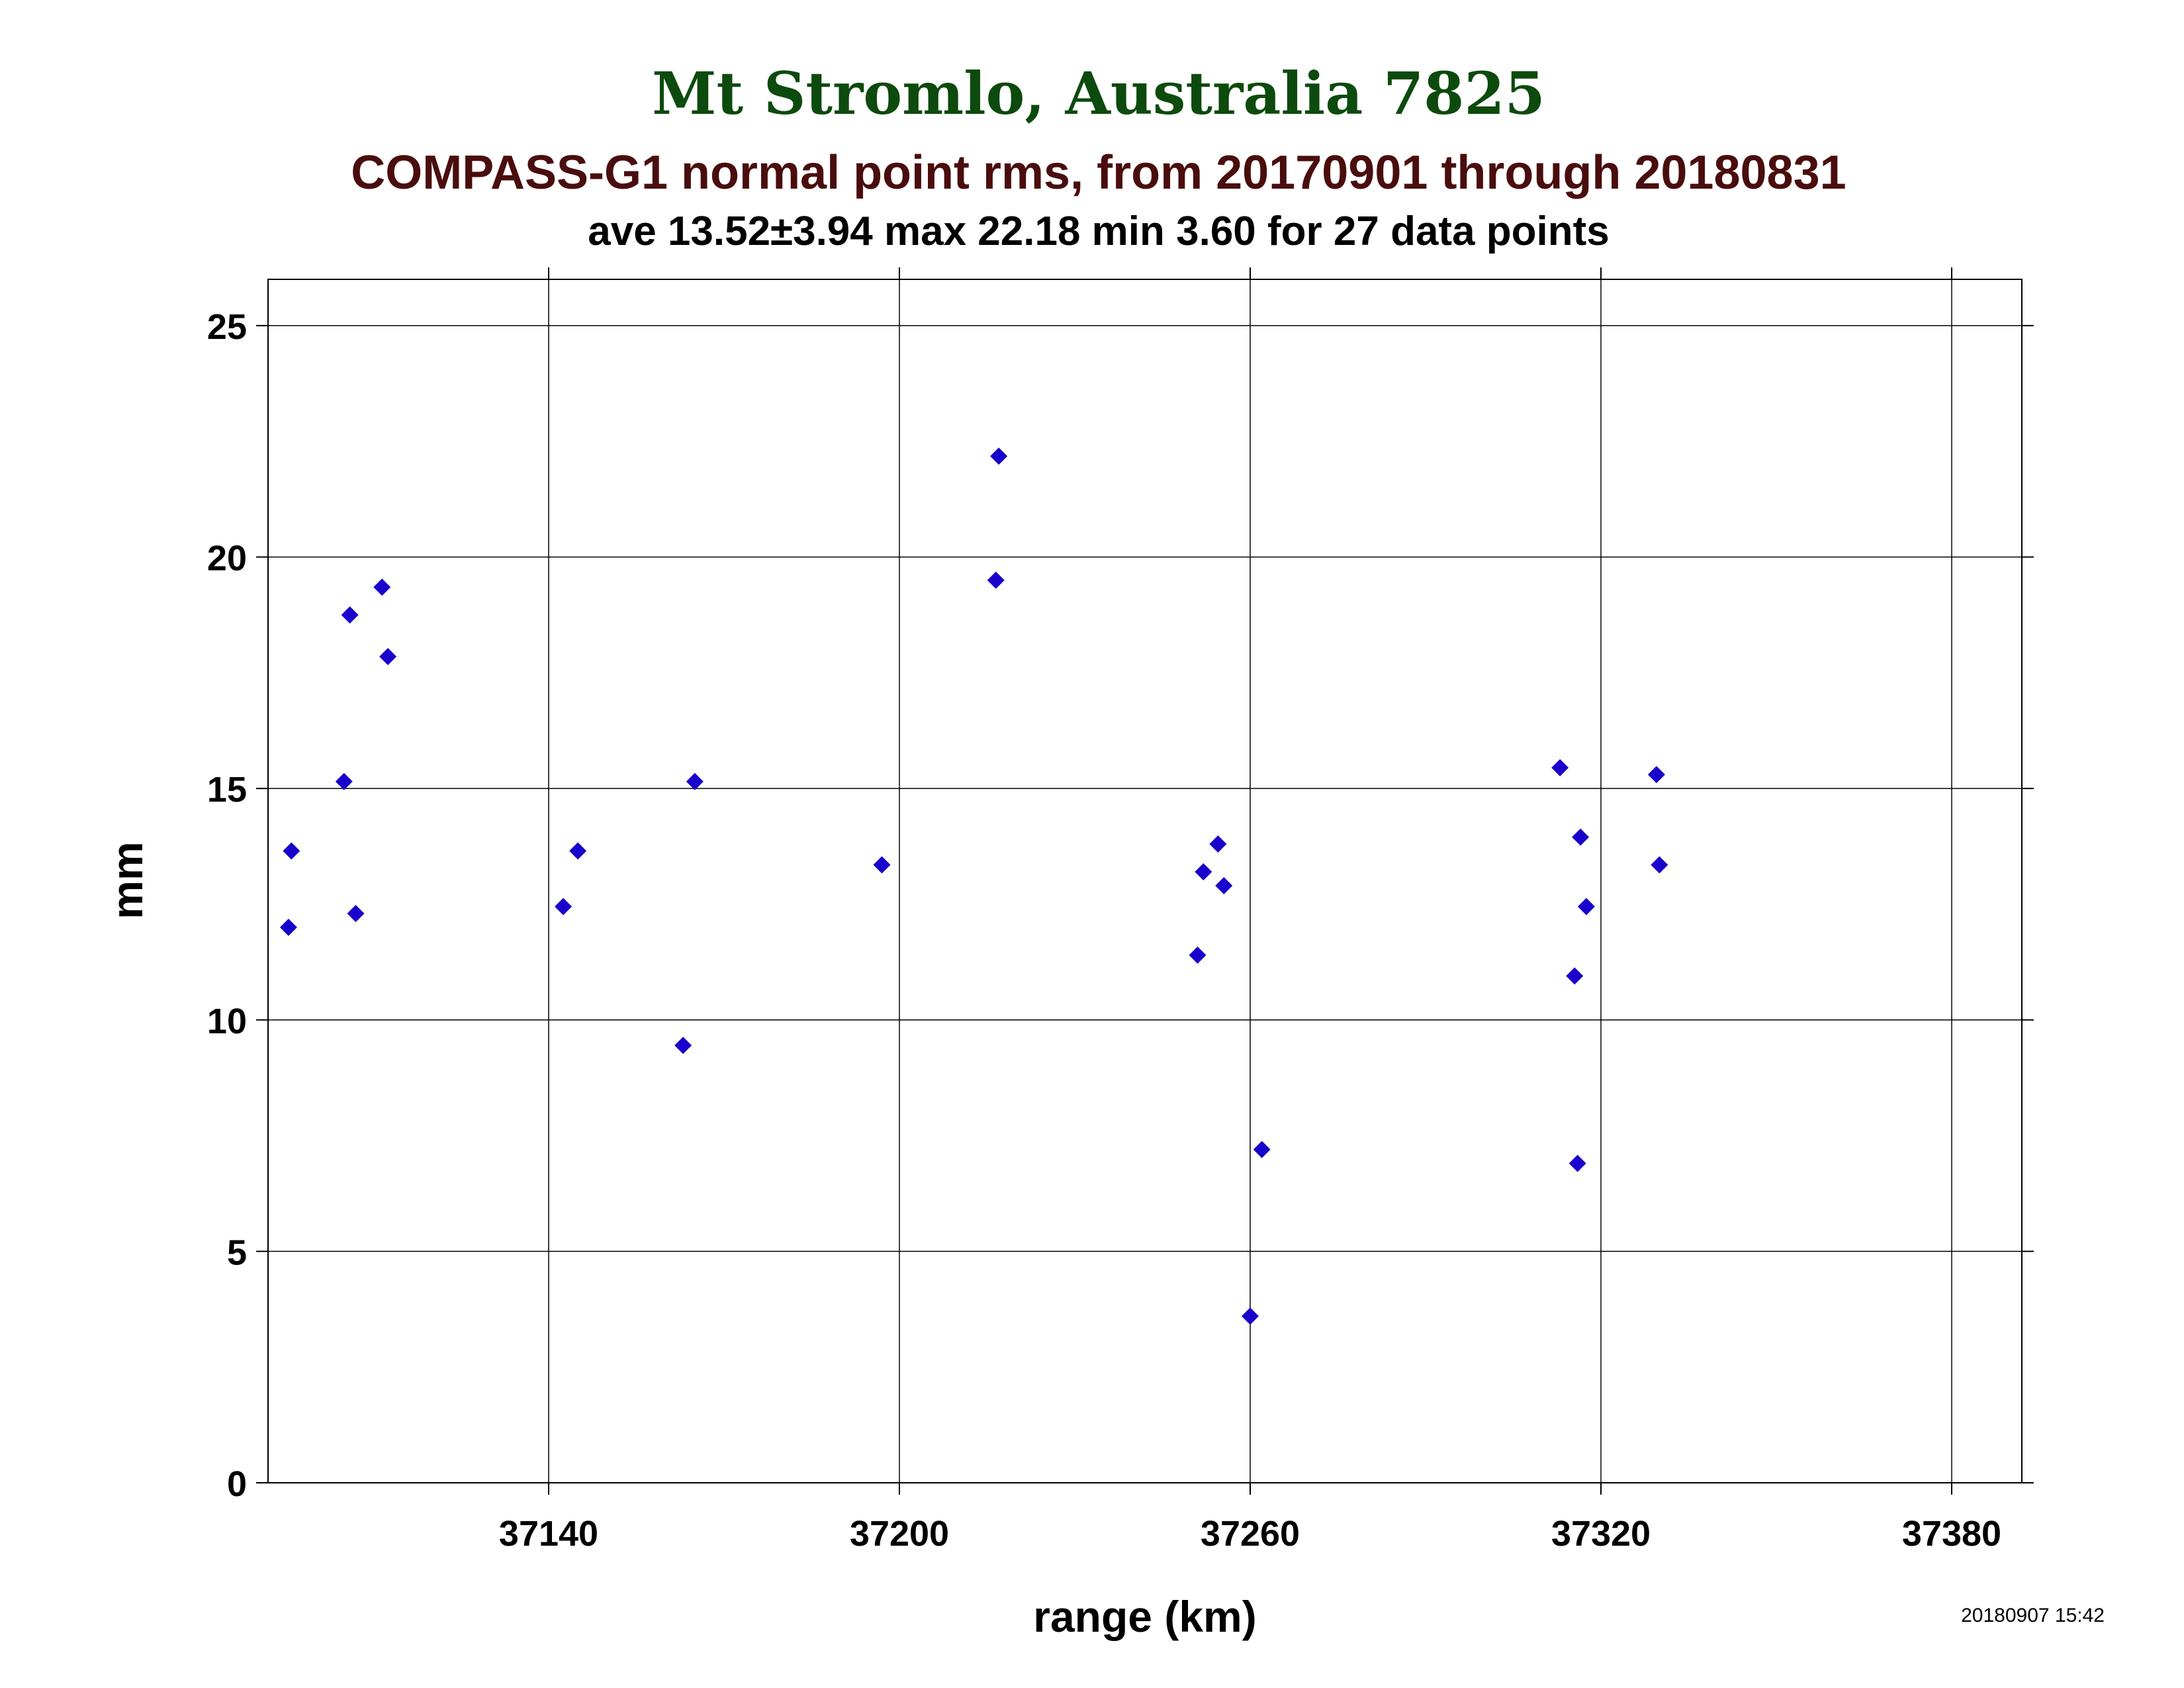 The image size is (2184, 1688). Describe the element at coordinates (899, 1534) in the screenshot. I see `x-tick-label: 37200` at that location.